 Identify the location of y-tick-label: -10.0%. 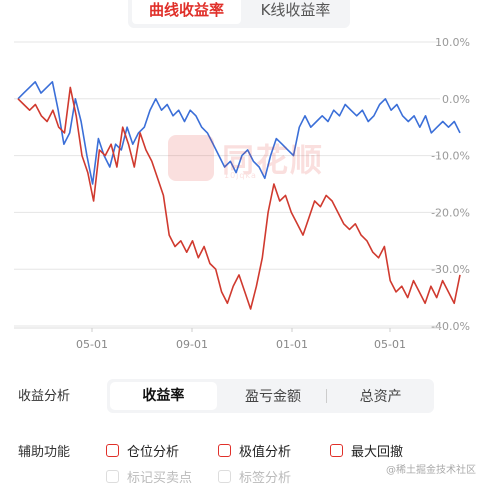
(450, 156).